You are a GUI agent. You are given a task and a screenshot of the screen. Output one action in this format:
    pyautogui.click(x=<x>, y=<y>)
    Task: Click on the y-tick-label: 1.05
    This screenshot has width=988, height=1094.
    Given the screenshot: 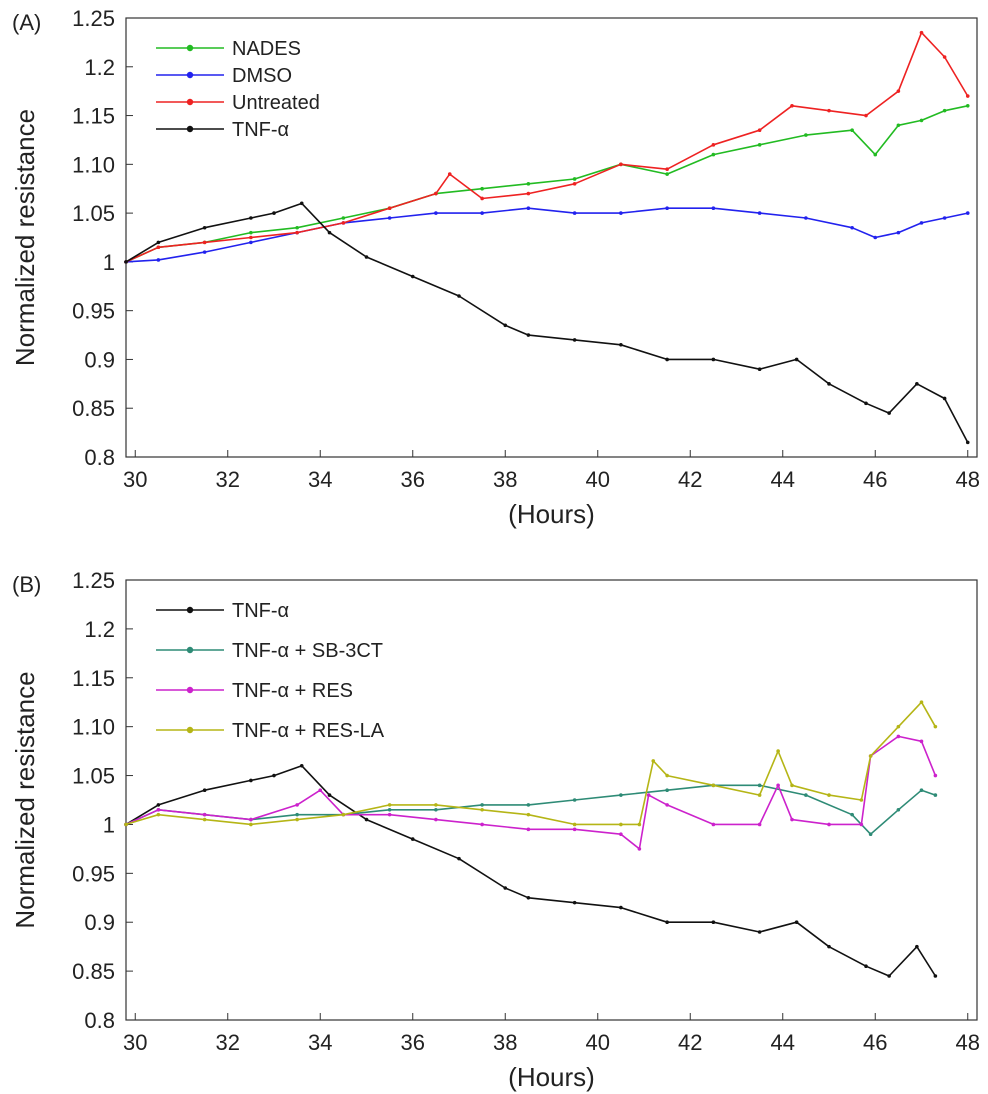 What is the action you would take?
    pyautogui.click(x=93, y=213)
    